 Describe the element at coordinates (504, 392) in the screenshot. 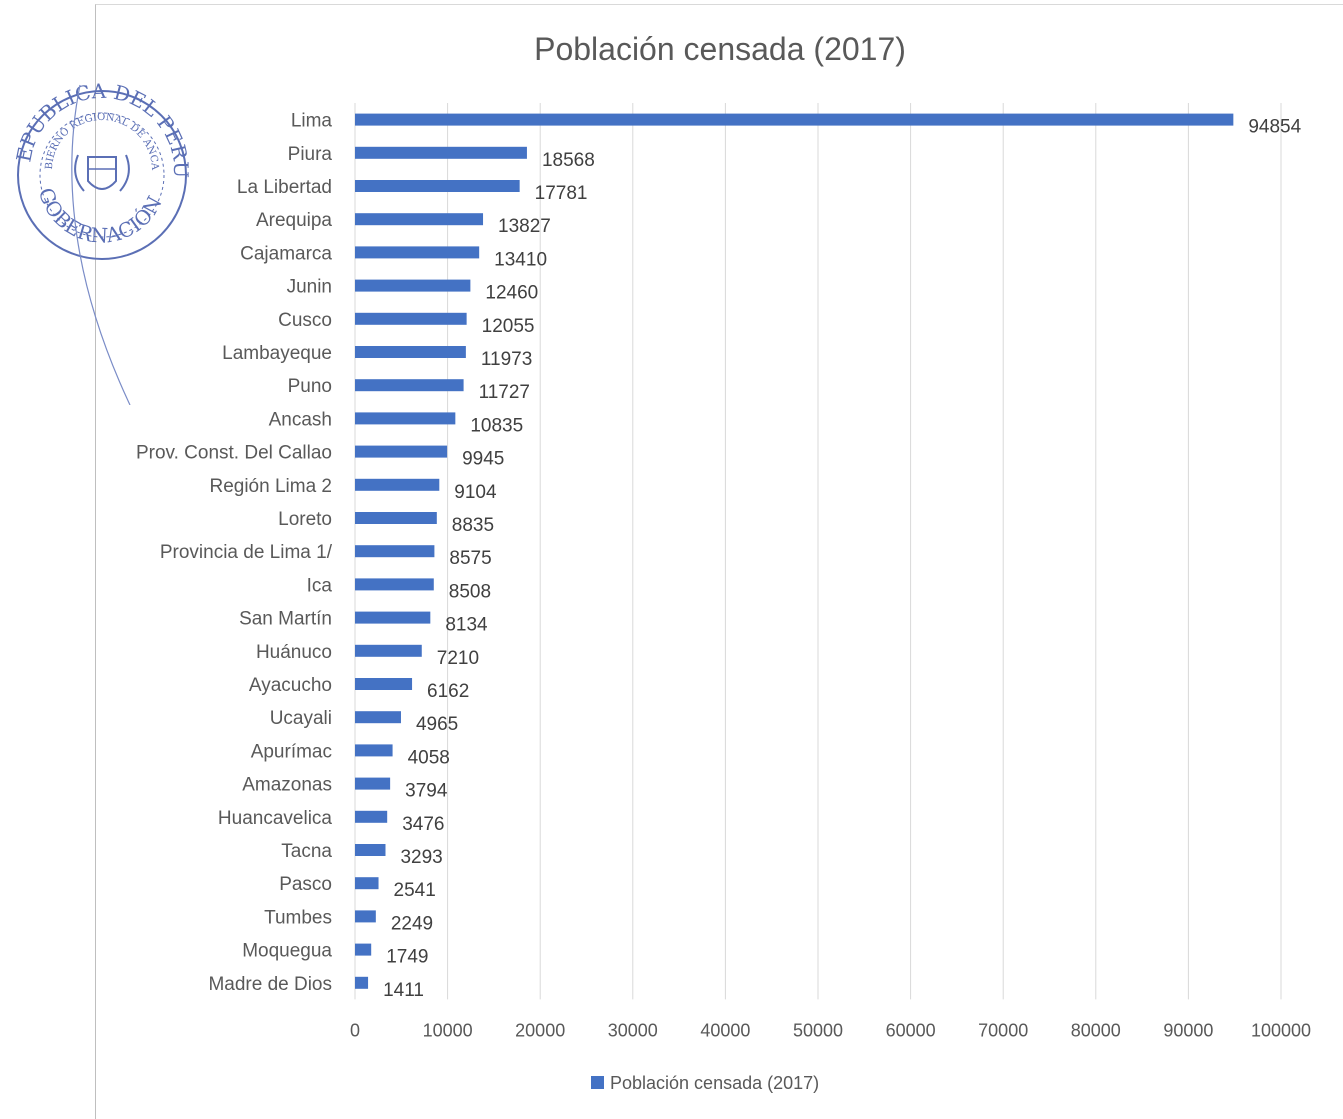

I see `data-label: 11727` at that location.